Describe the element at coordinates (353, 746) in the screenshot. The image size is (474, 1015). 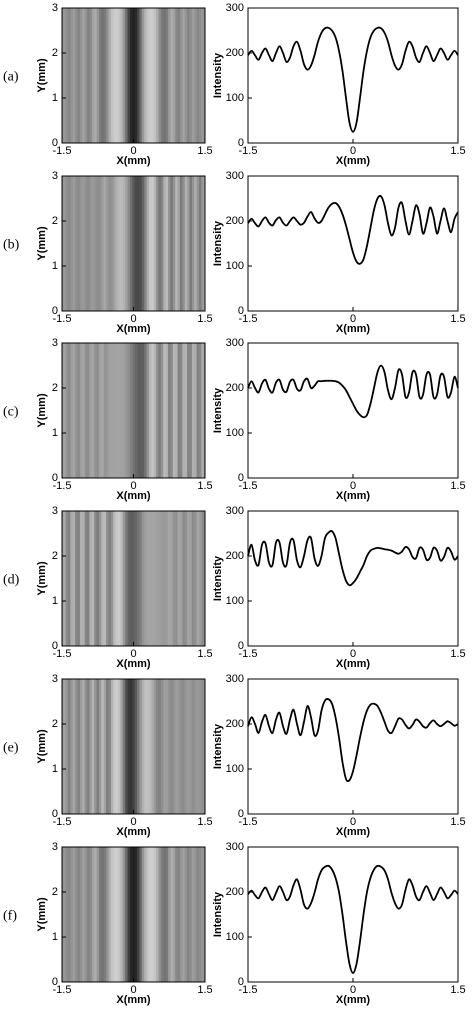
I see `plot-frame` at that location.